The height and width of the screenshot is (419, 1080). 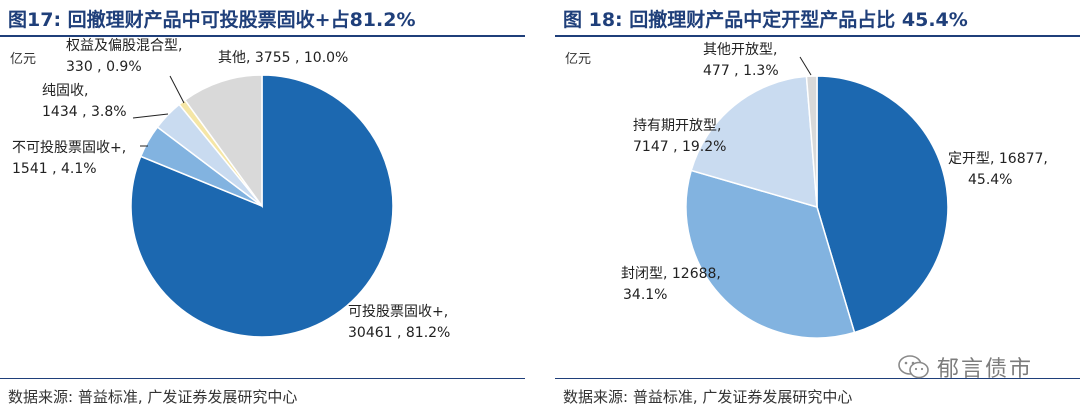 What do you see at coordinates (740, 50) in the screenshot?
I see `slice-label-text: 其他开放型,` at bounding box center [740, 50].